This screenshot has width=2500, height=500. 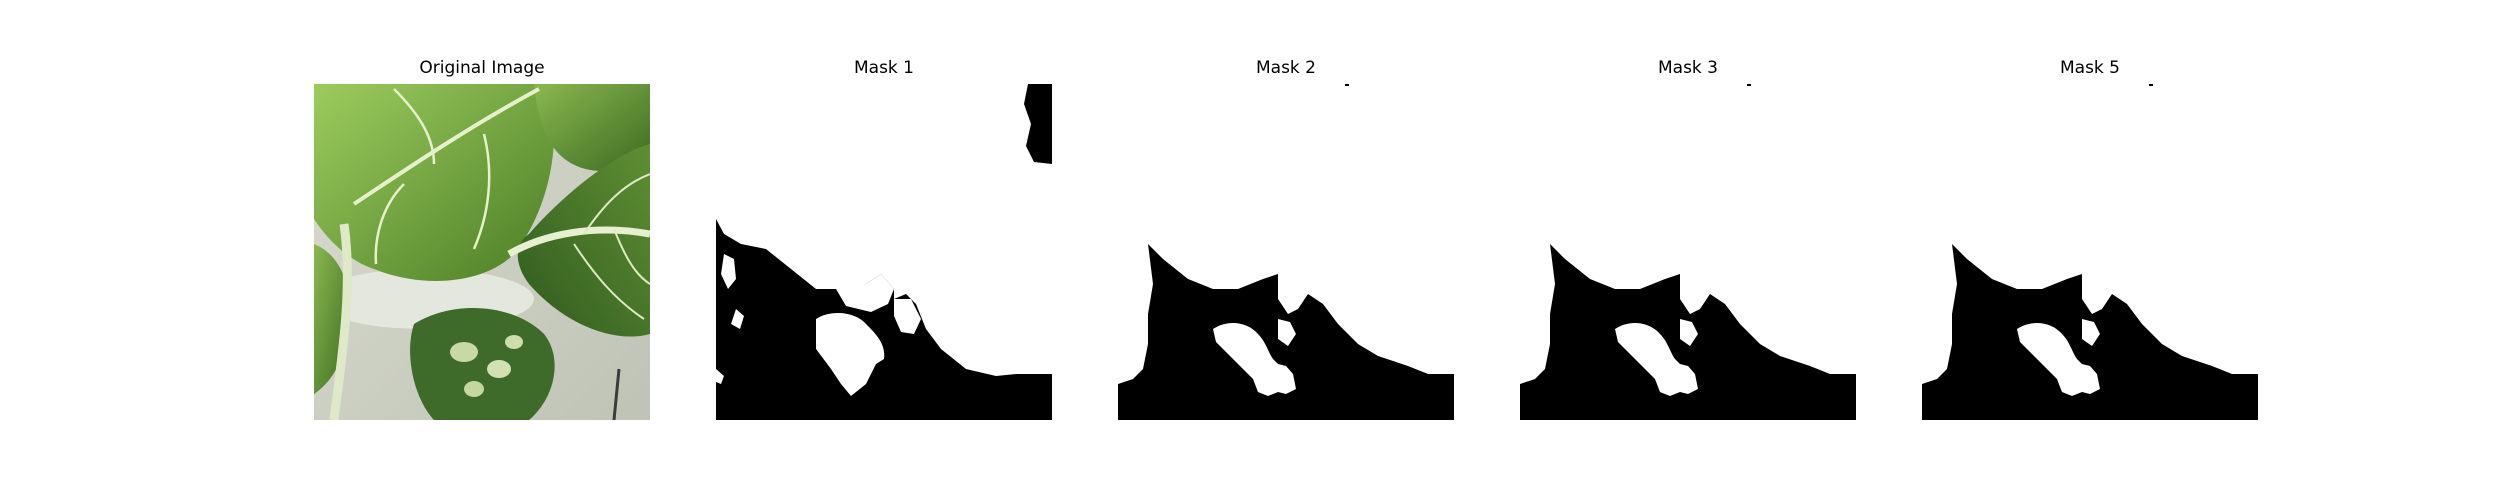 I want to click on panel-title: Mask 3, so click(x=1687, y=68).